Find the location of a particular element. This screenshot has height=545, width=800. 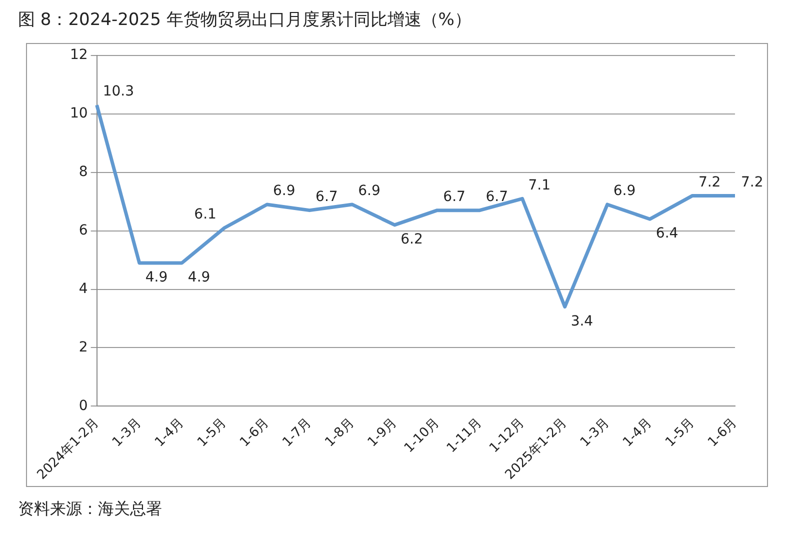

y-tick-label: 12 is located at coordinates (79, 55).